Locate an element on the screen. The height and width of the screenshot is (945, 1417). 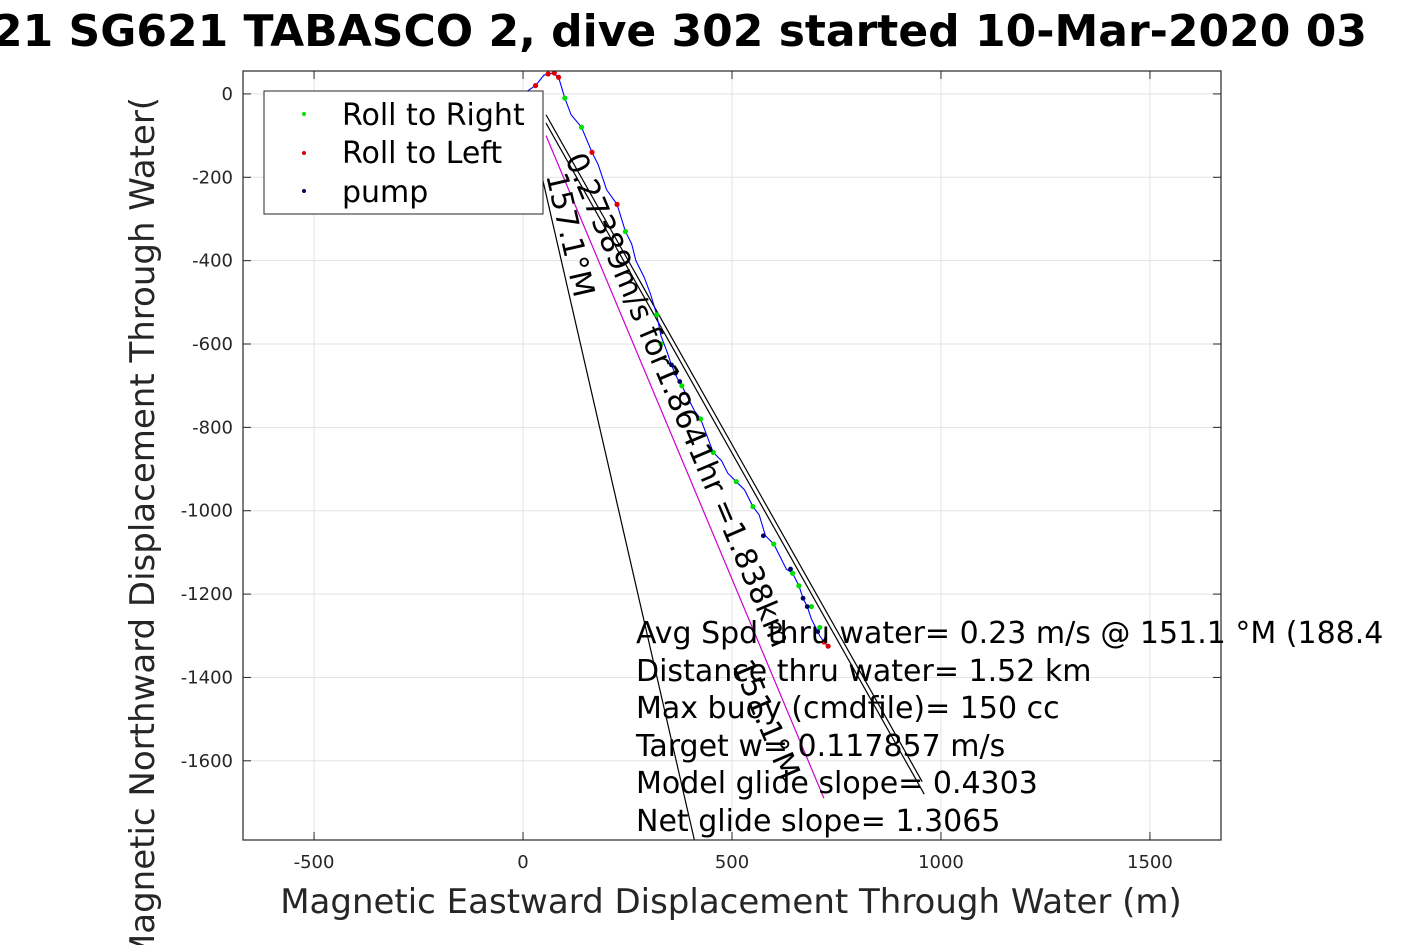
legend: Roll to Right Roll to Left pump is located at coordinates (403, 152).